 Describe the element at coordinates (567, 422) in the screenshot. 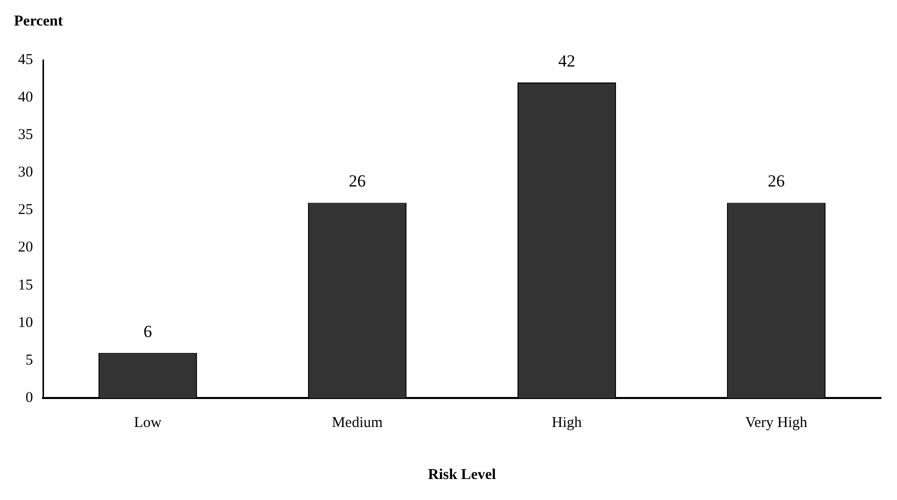

I see `x-tick-label: High` at that location.